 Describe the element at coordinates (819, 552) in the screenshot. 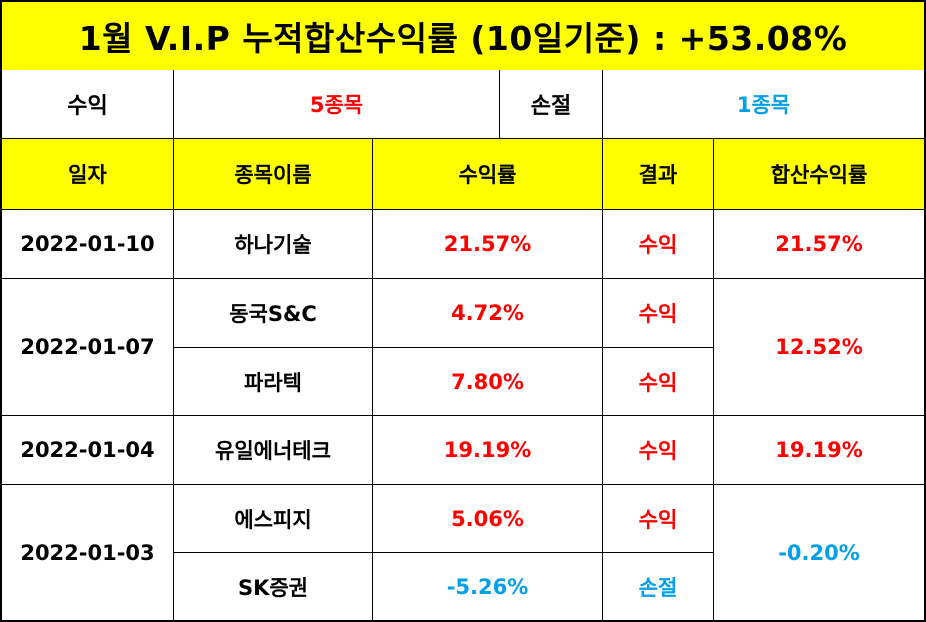

I see `combined-rate: -0.20%` at that location.